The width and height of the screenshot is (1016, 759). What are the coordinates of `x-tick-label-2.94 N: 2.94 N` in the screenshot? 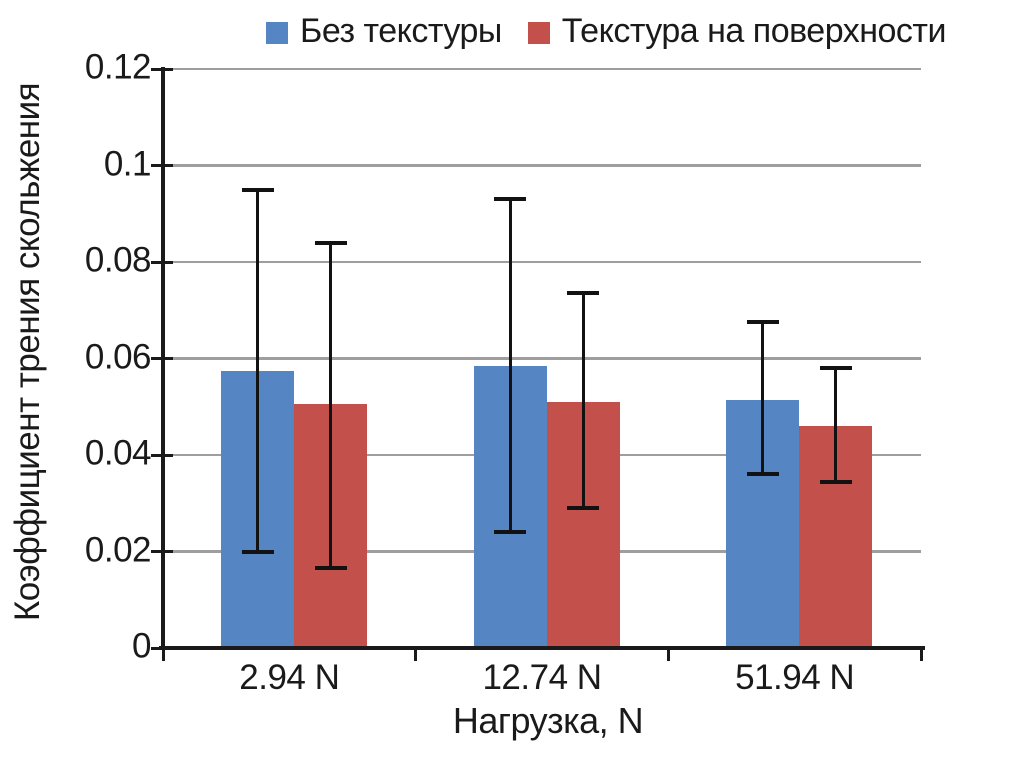 It's located at (289, 677).